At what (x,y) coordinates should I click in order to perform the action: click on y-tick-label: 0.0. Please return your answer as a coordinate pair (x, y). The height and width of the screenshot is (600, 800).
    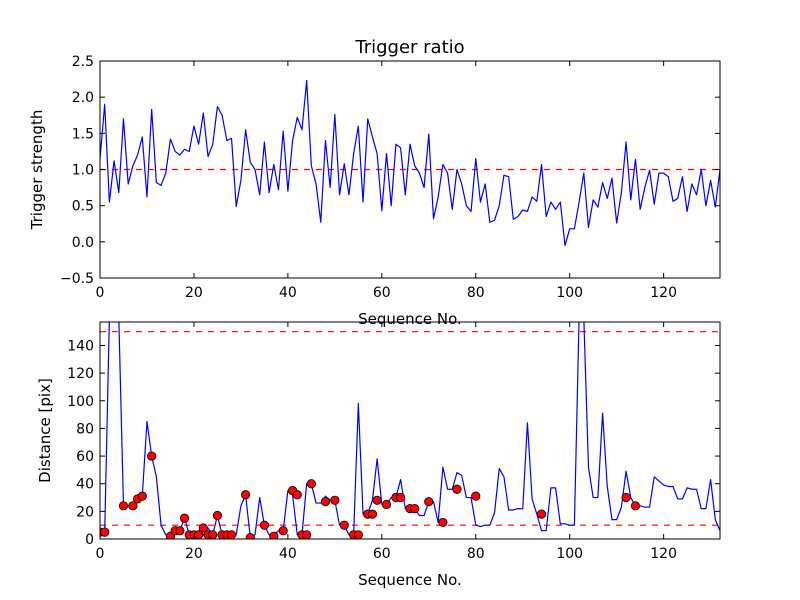
    Looking at the image, I should click on (83, 243).